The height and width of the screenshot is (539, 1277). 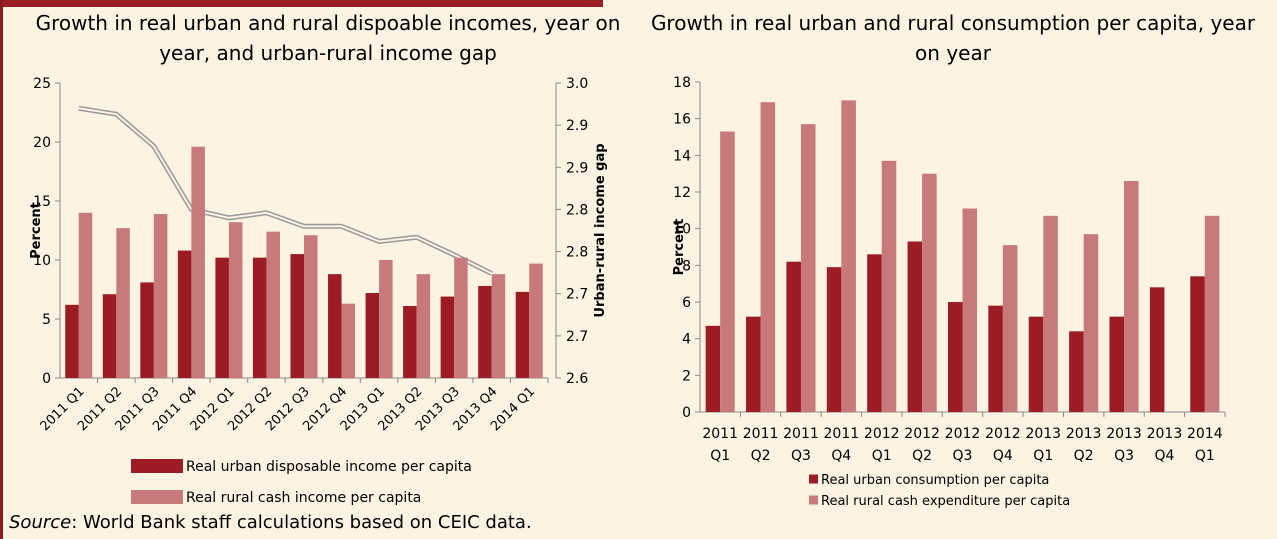 What do you see at coordinates (761, 445) in the screenshot?
I see `x-tick-label: 2011 Q2` at bounding box center [761, 445].